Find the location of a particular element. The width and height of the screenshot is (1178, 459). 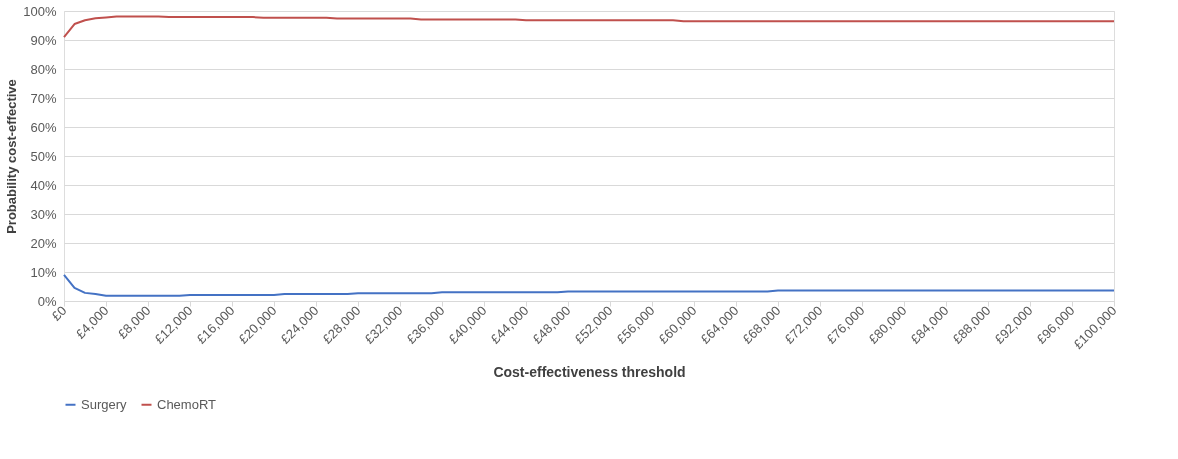

y-tick-label: 40% is located at coordinates (43, 185).